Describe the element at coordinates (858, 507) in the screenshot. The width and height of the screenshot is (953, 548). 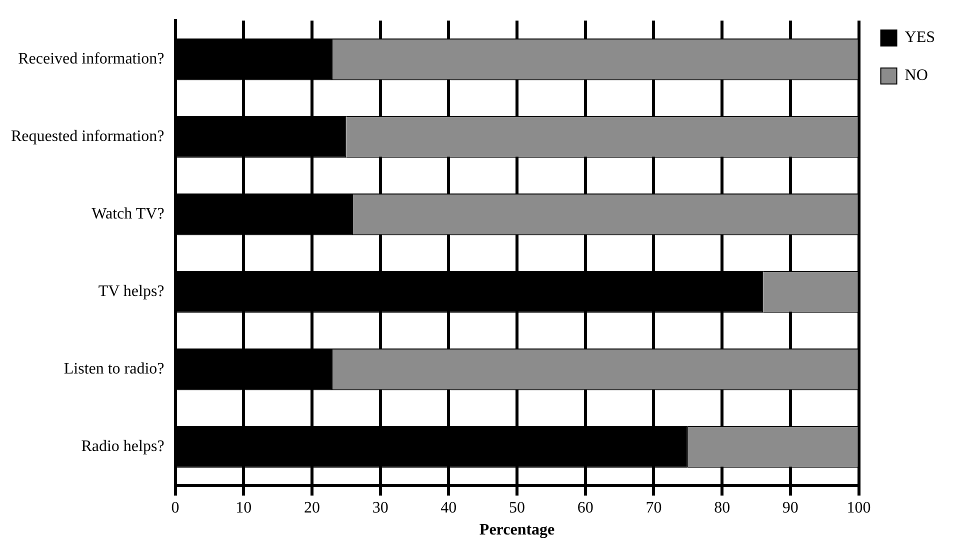
I see `x-tick-label: 100` at that location.